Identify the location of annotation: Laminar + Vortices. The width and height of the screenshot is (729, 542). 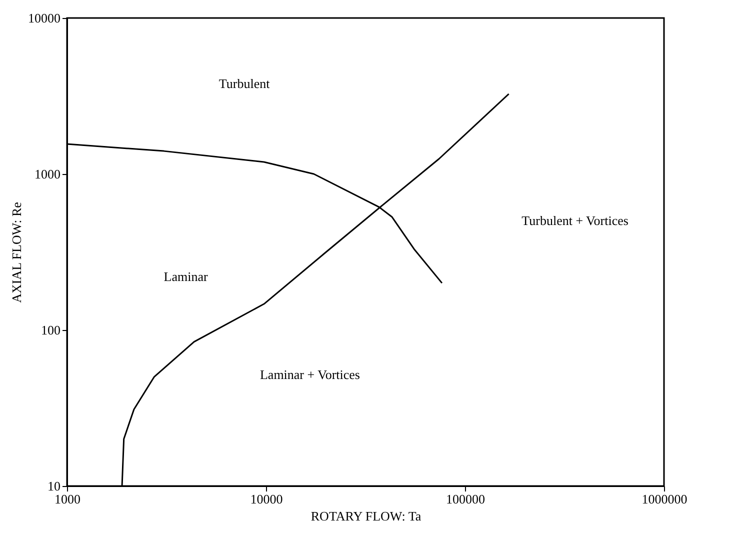
(310, 374).